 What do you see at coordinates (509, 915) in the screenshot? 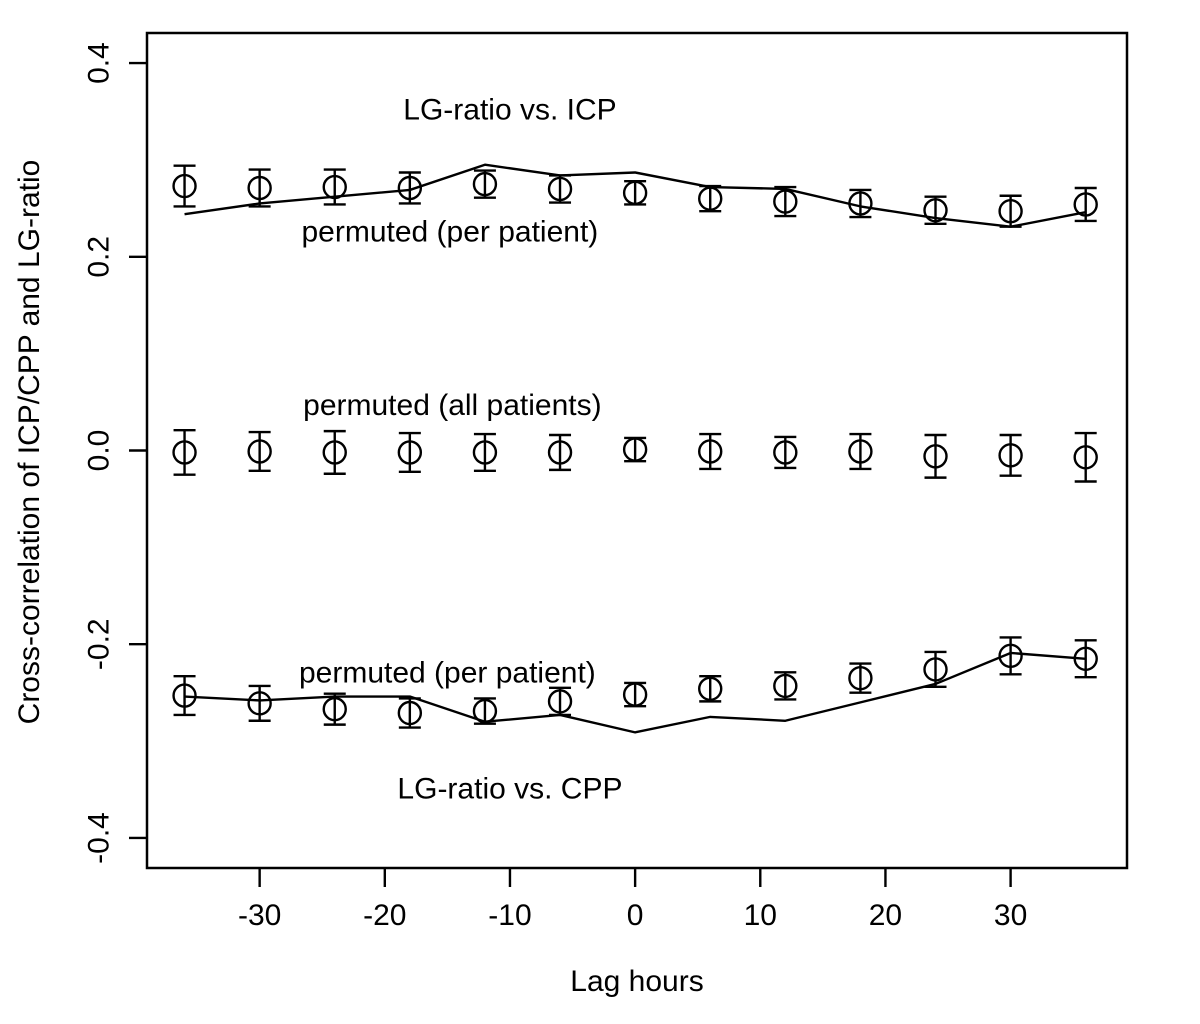
I see `x-tick-label: -10` at bounding box center [509, 915].